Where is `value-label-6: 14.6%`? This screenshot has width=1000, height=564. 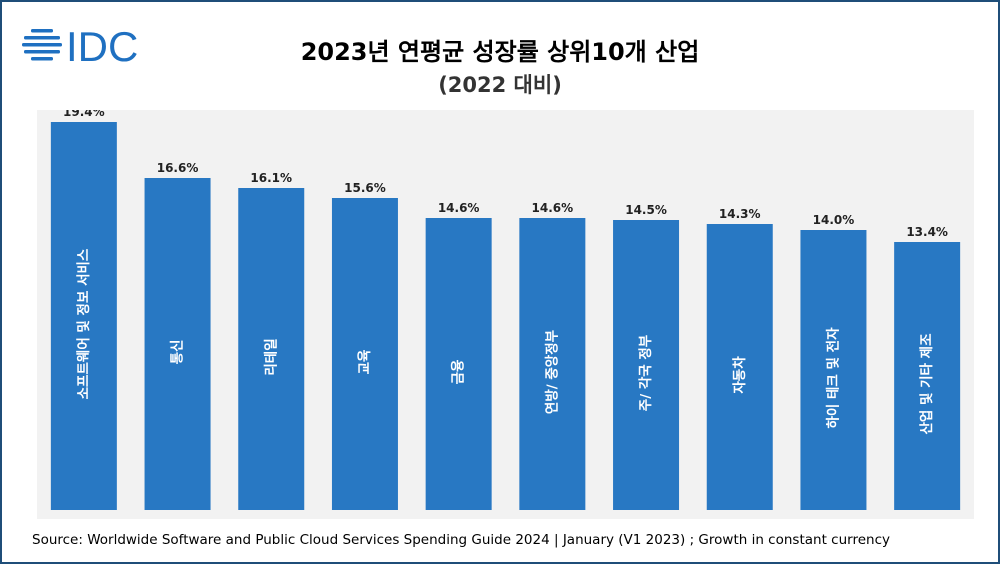
value-label-6: 14.6% is located at coordinates (553, 208).